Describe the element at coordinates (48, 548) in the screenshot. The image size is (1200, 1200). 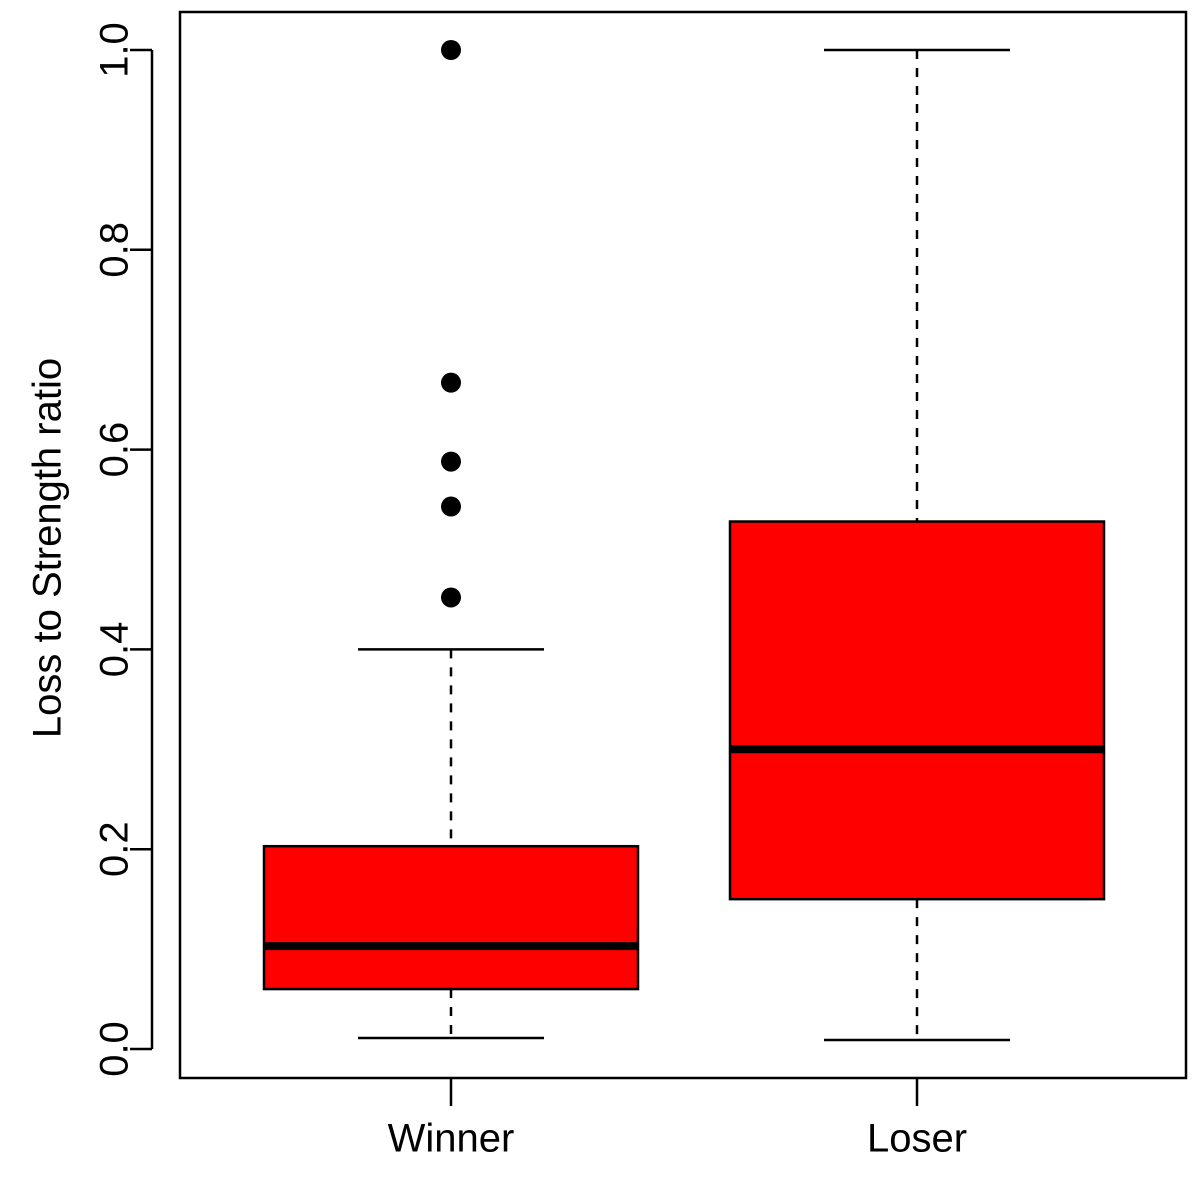
I see `y-axis-title: Loss to Strength ratio` at that location.